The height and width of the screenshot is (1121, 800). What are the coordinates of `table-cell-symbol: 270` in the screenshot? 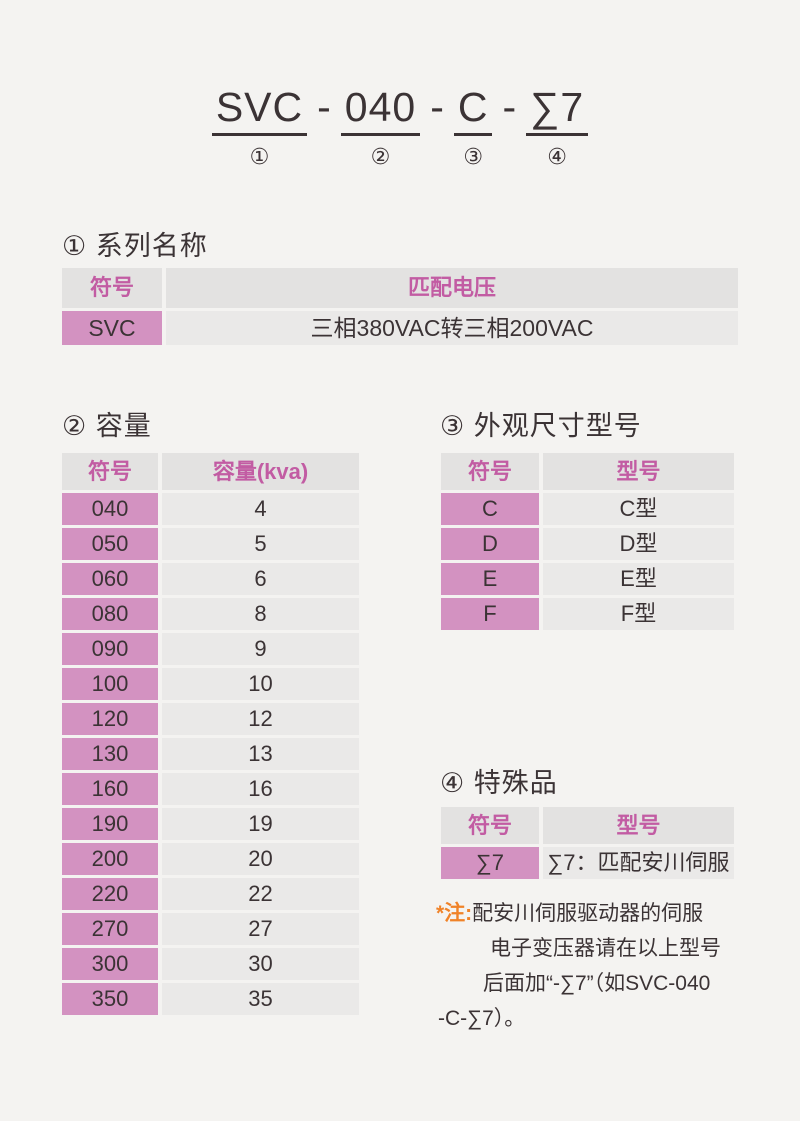 It's located at (110, 929).